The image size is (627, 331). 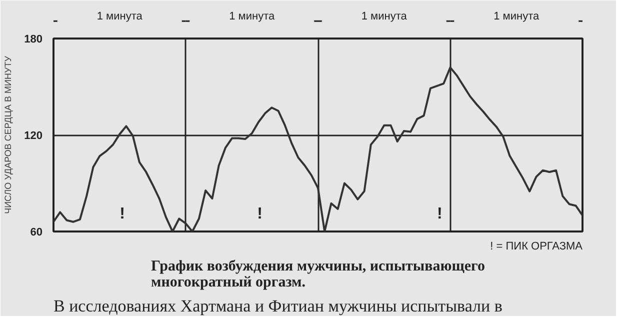 What do you see at coordinates (537, 246) in the screenshot?
I see `text: ! = ПИК ОРГАЗМА` at bounding box center [537, 246].